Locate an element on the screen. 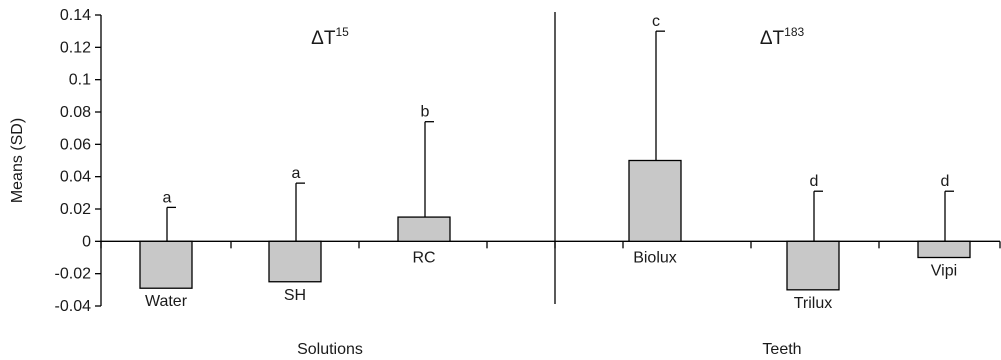 Image resolution: width=1001 pixels, height=360 pixels. y-axis-title: Means (SD) is located at coordinates (17, 160).